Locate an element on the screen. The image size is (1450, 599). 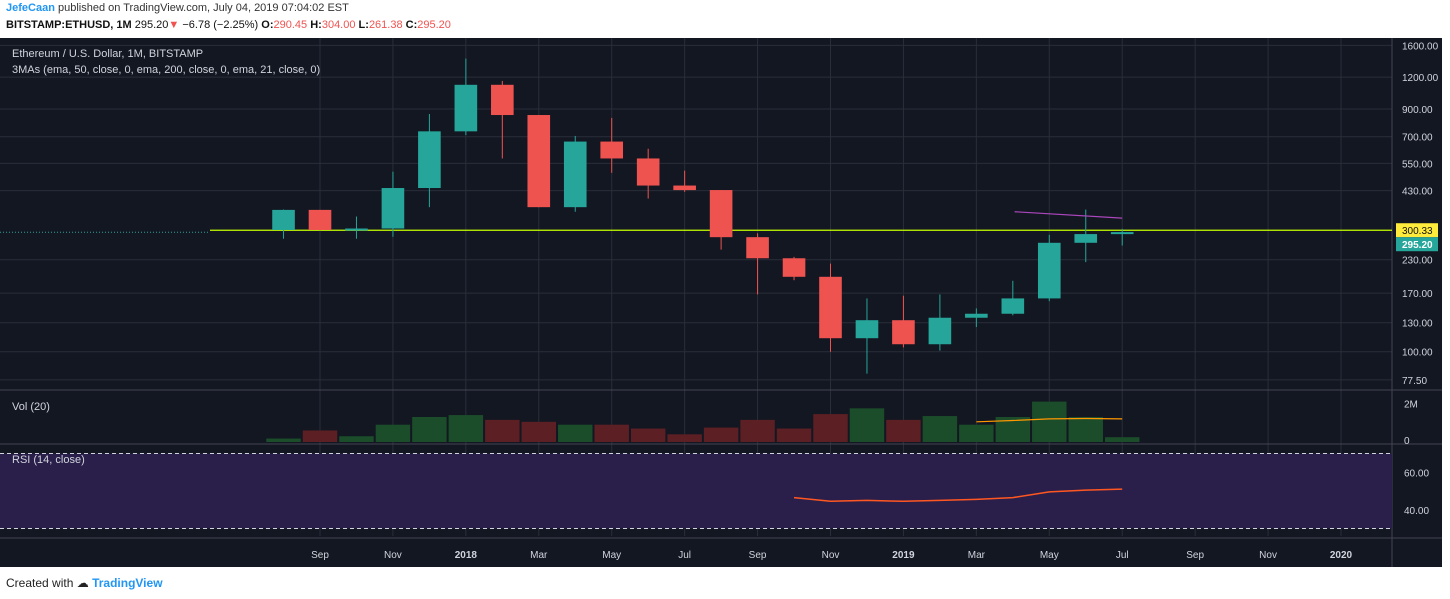
rsi-tick-label: 40.00 is located at coordinates (1416, 511).